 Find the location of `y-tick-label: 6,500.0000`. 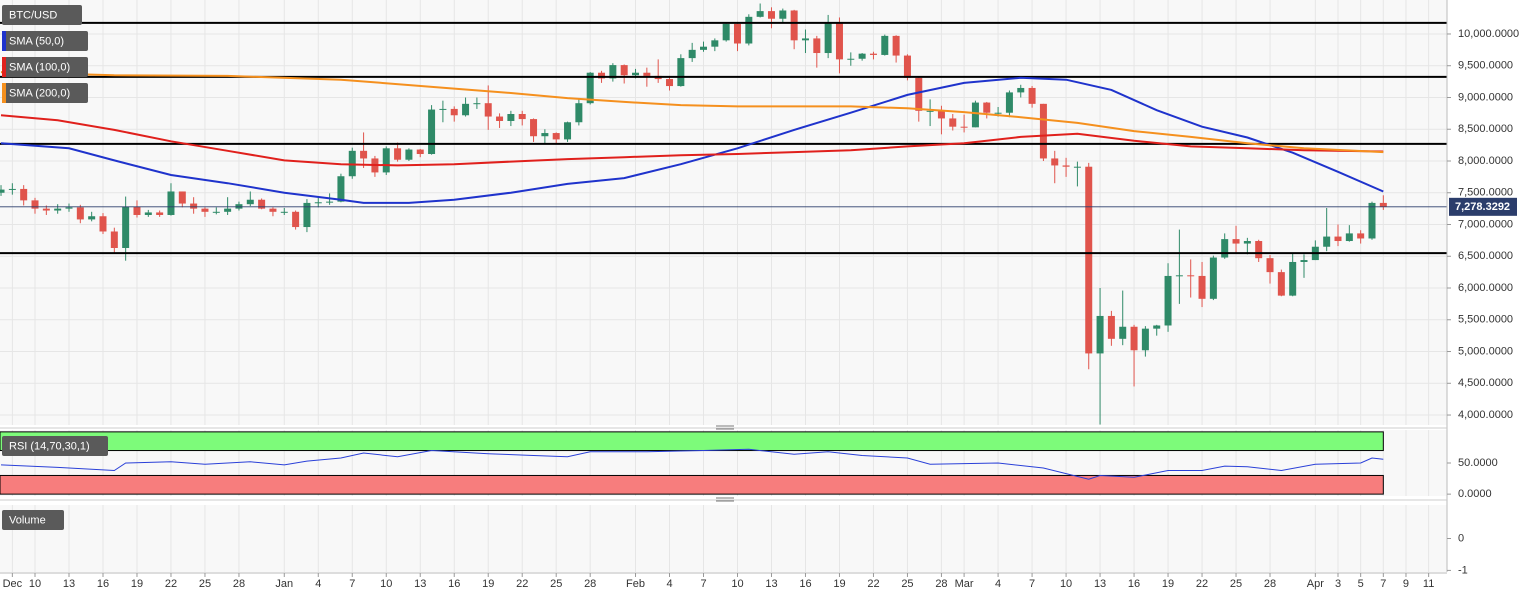

y-tick-label: 6,500.0000 is located at coordinates (1485, 256).